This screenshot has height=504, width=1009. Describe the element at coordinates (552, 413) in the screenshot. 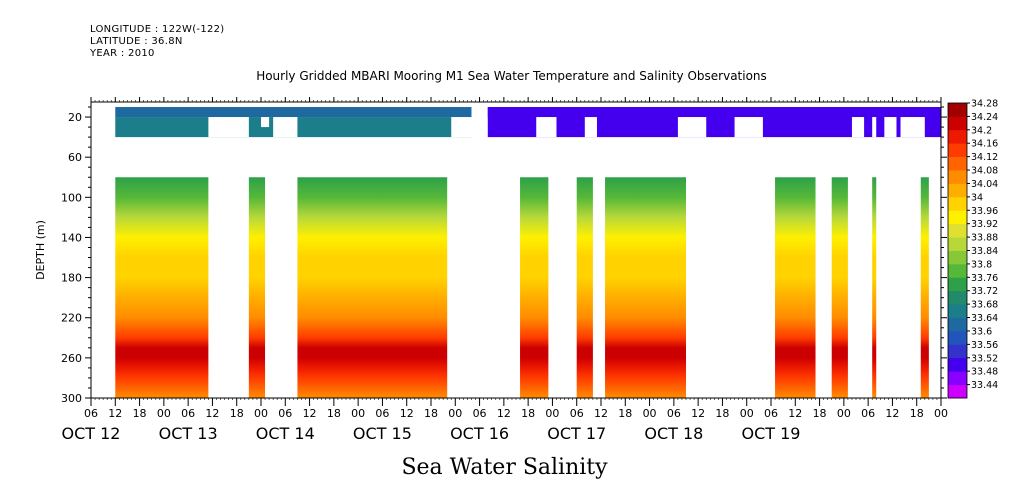

I see `x-tick-label-19: 00` at that location.